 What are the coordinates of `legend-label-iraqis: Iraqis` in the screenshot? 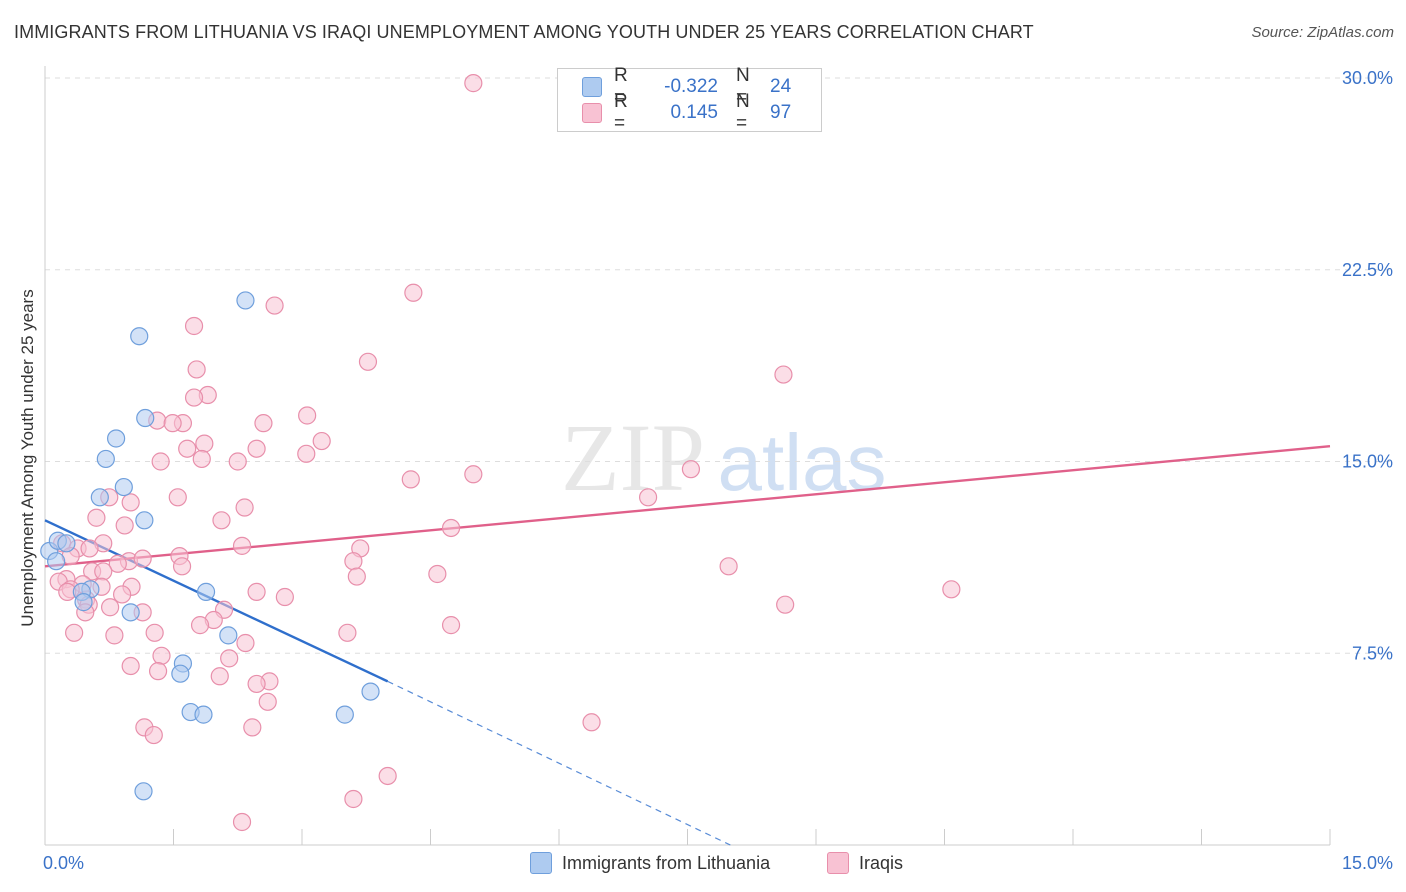 It's located at (881, 862).